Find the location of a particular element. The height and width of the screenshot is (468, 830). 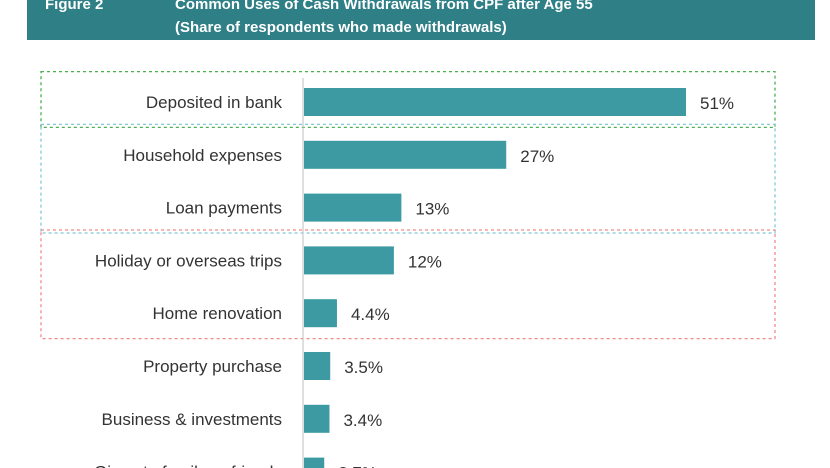

value-label: 3.4% is located at coordinates (362, 420).